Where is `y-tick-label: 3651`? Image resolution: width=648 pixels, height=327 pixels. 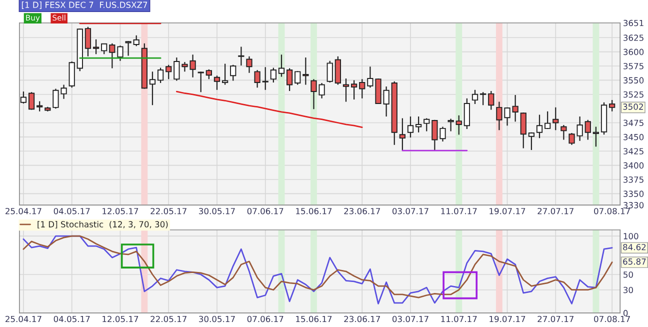 y-tick-label: 3651 is located at coordinates (634, 23).